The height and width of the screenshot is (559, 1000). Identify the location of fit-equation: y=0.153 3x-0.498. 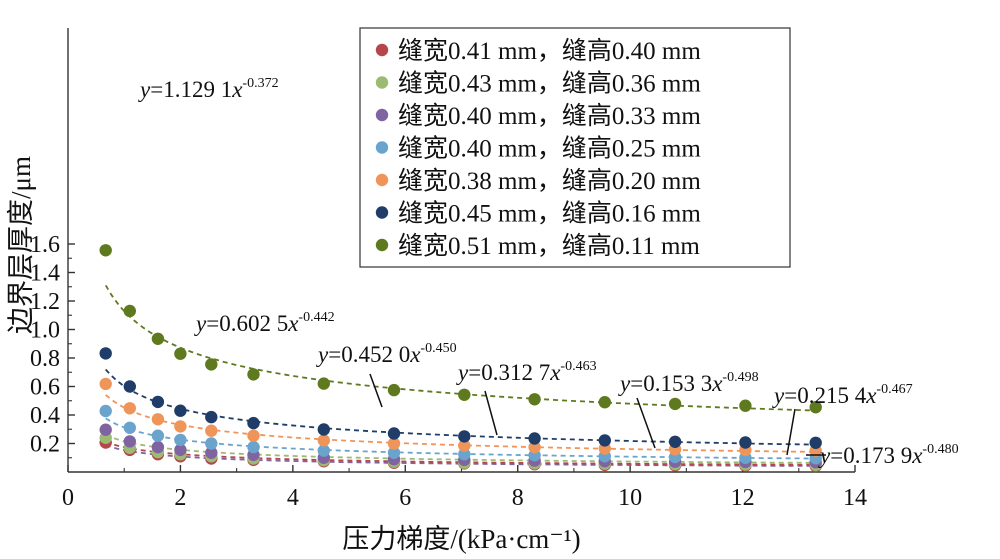
(688, 383).